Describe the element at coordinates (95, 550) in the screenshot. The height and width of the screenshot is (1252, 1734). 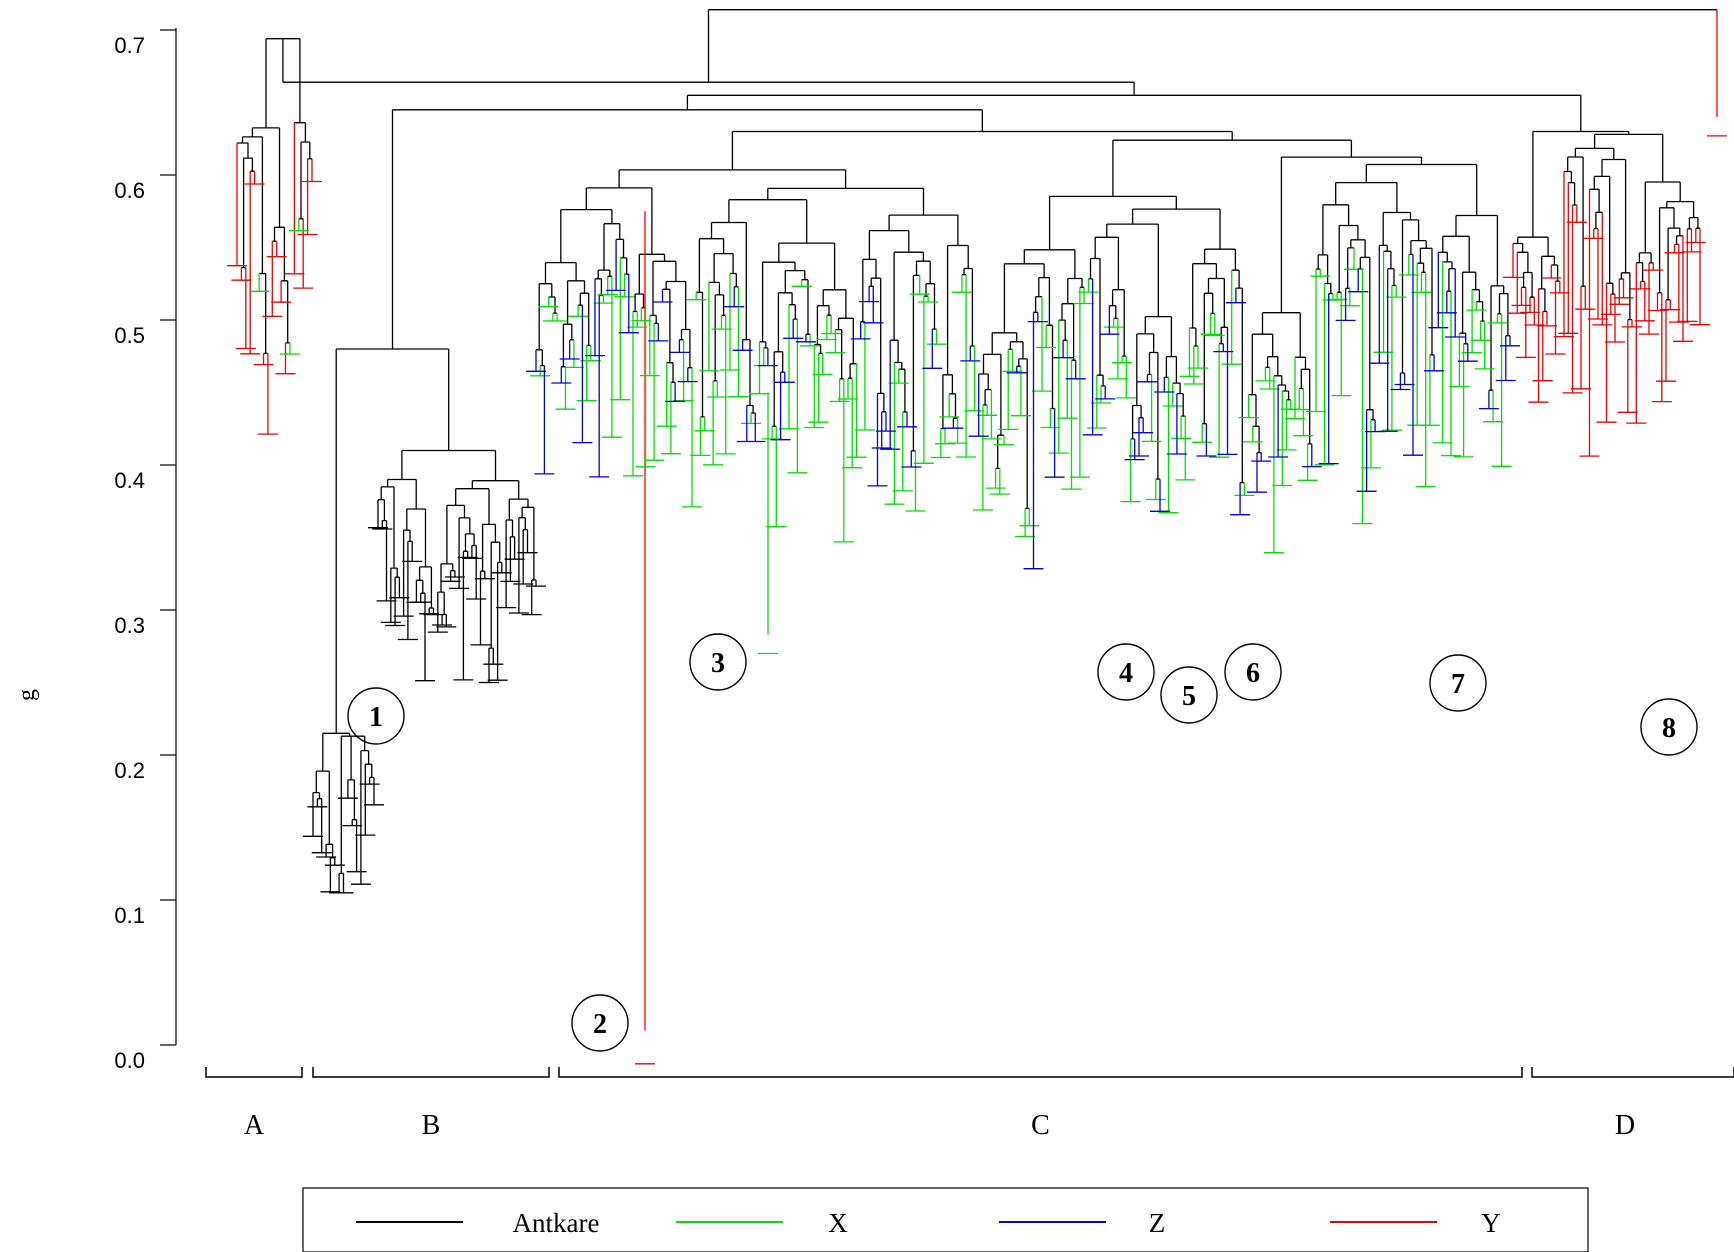
I see `y-axis: 0.0 0.1 0.2 0.3 0.4 0.5 0.6 0.7 g` at that location.